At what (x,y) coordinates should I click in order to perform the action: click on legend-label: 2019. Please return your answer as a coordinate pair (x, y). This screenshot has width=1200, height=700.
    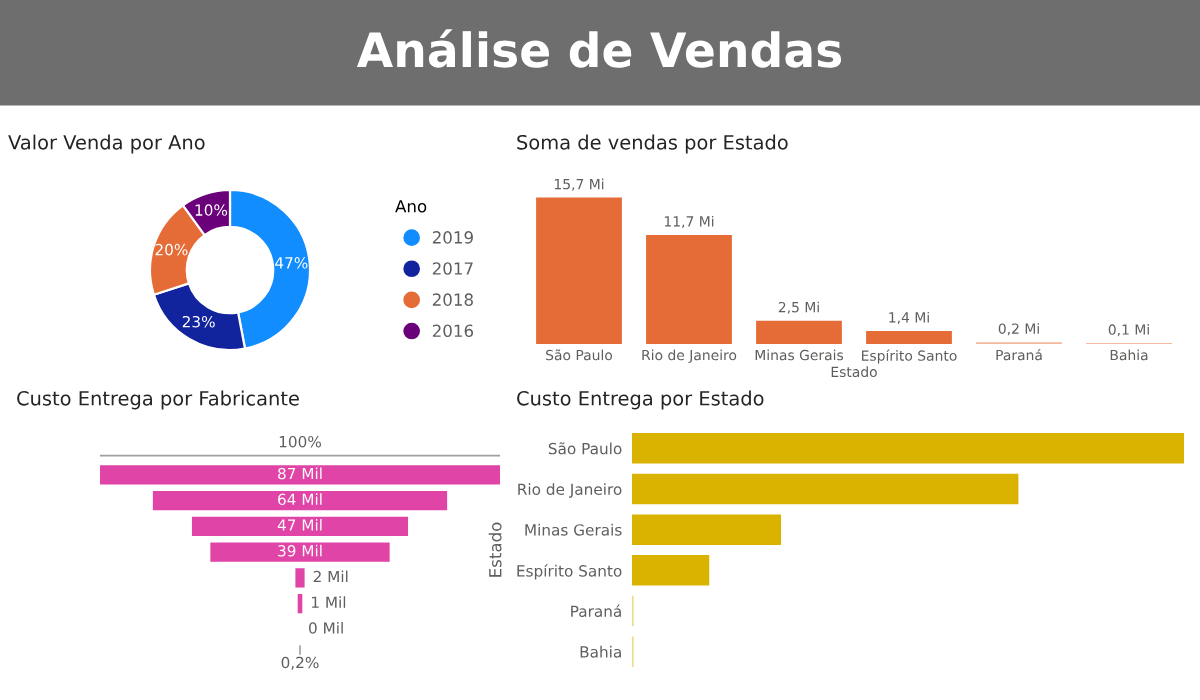
    Looking at the image, I should click on (452, 237).